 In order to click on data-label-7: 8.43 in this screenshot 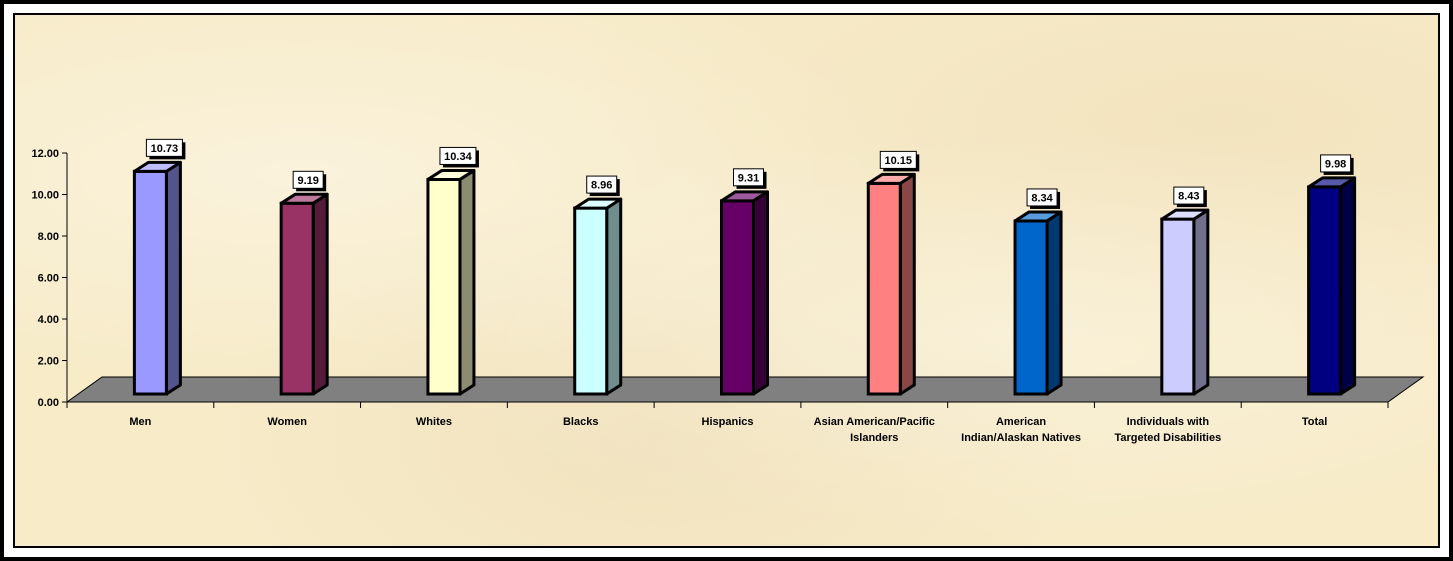, I will do `click(1188, 197)`.